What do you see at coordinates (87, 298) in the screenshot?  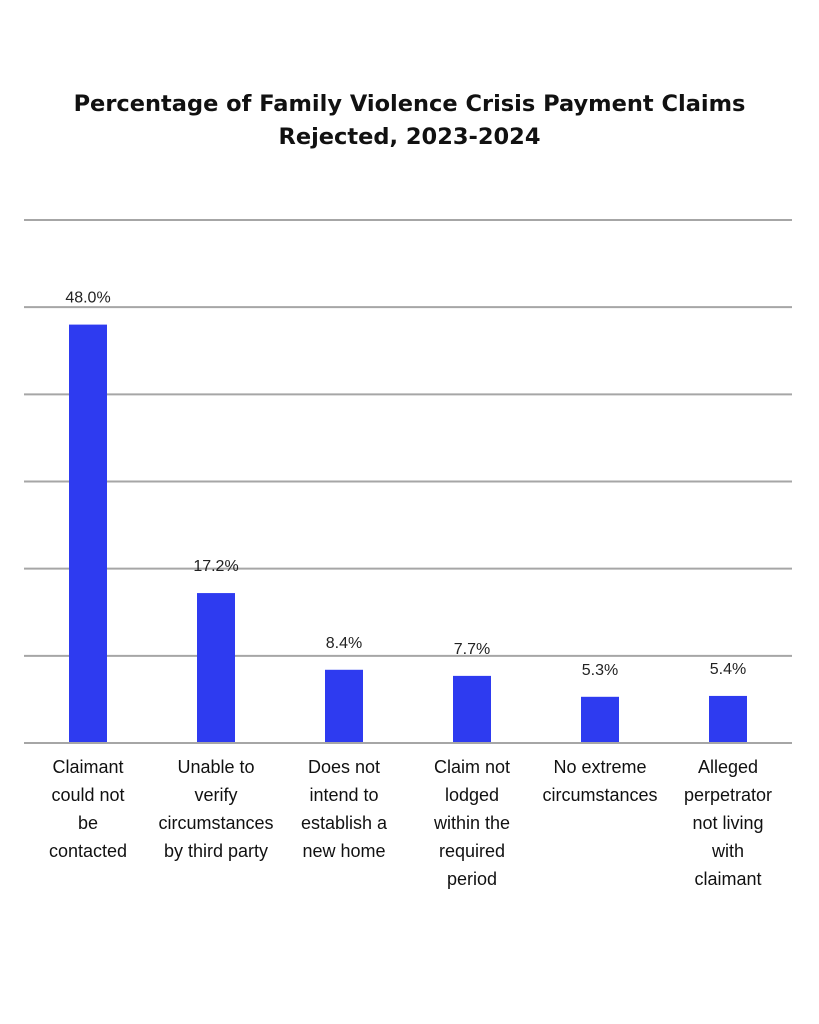 I see `data-label: 48.0%` at bounding box center [87, 298].